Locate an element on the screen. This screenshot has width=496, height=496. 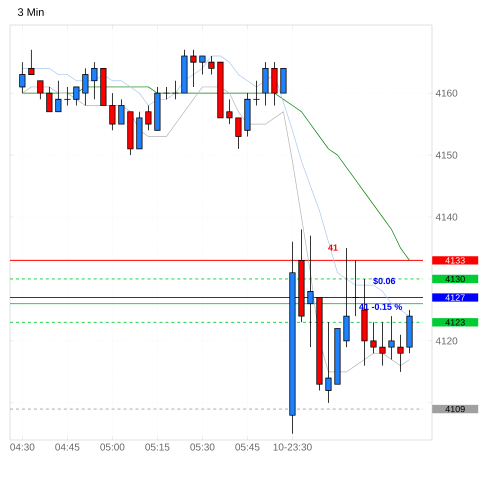
y-tick-label: 4140 is located at coordinates (447, 217).